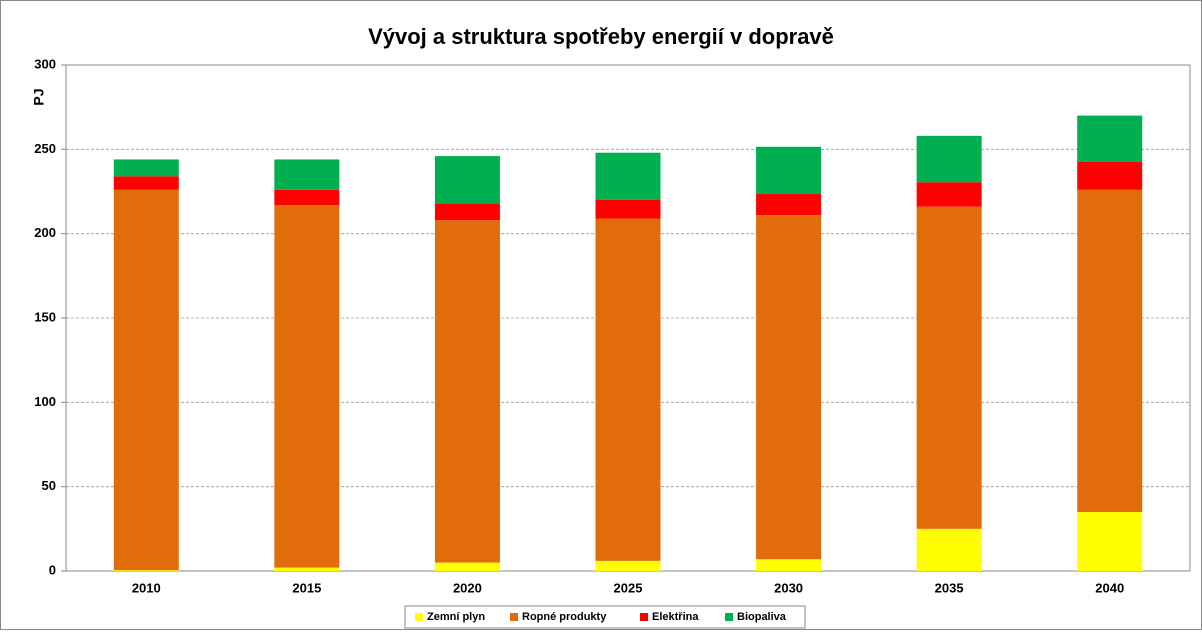 The height and width of the screenshot is (635, 1202). Describe the element at coordinates (456, 617) in the screenshot. I see `legend-label: Zemní plyn` at that location.